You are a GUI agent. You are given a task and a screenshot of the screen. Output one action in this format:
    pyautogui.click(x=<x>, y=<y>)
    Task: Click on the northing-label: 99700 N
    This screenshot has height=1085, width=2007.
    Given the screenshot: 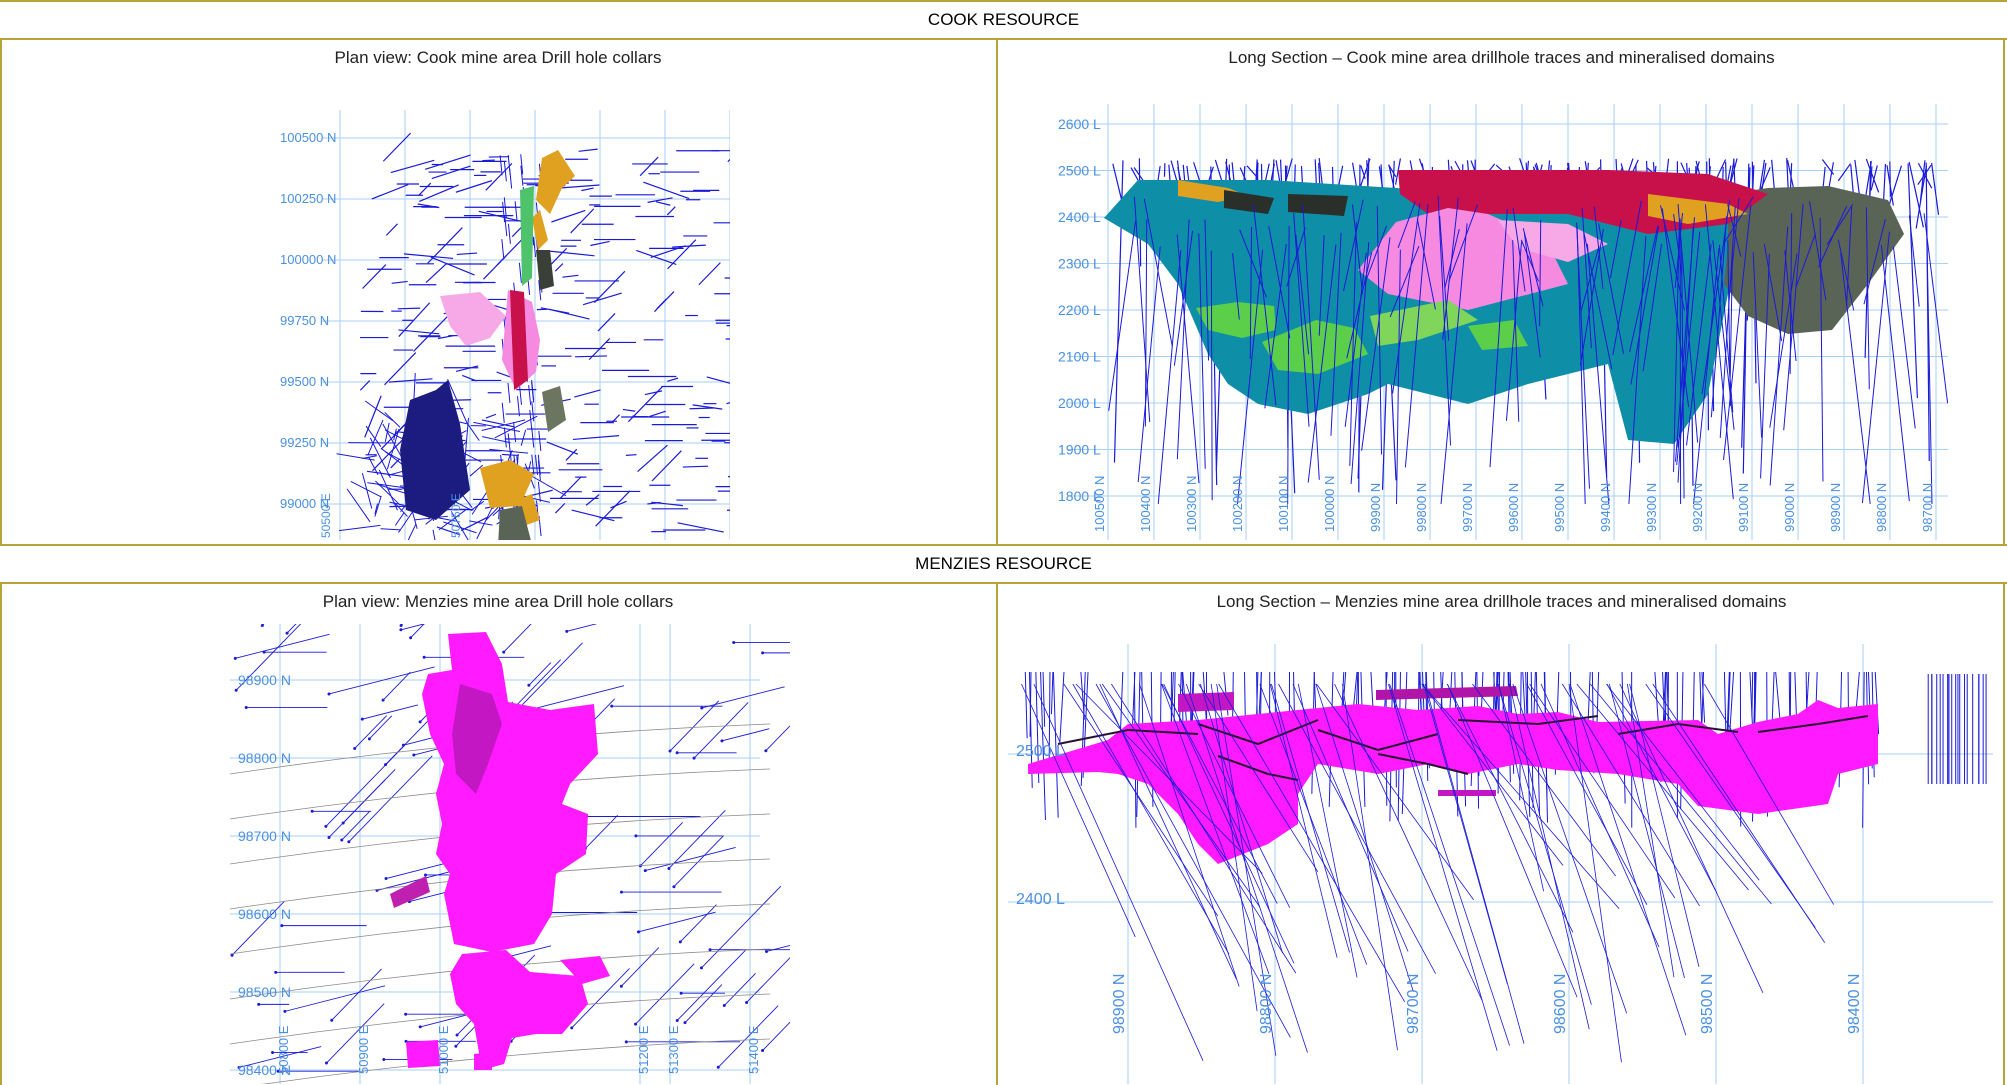 What is the action you would take?
    pyautogui.click(x=1467, y=507)
    